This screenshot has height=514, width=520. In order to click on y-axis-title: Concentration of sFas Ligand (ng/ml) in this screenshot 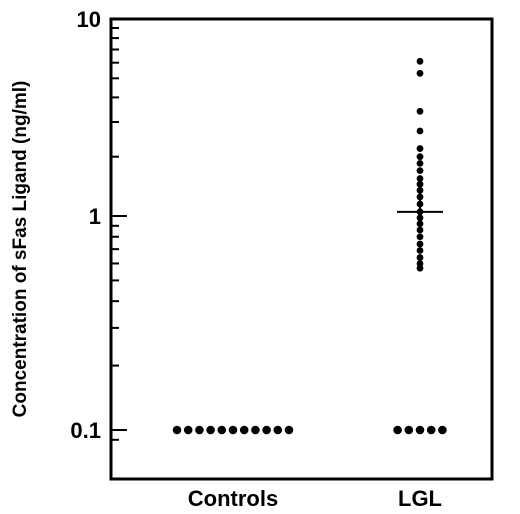, I will do `click(20, 249)`.